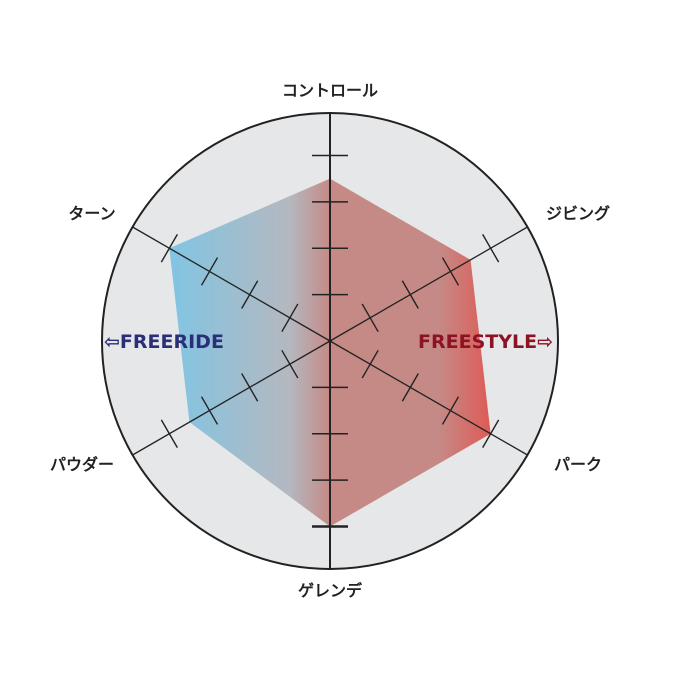  What do you see at coordinates (330, 341) in the screenshot?
I see `center-point` at bounding box center [330, 341].